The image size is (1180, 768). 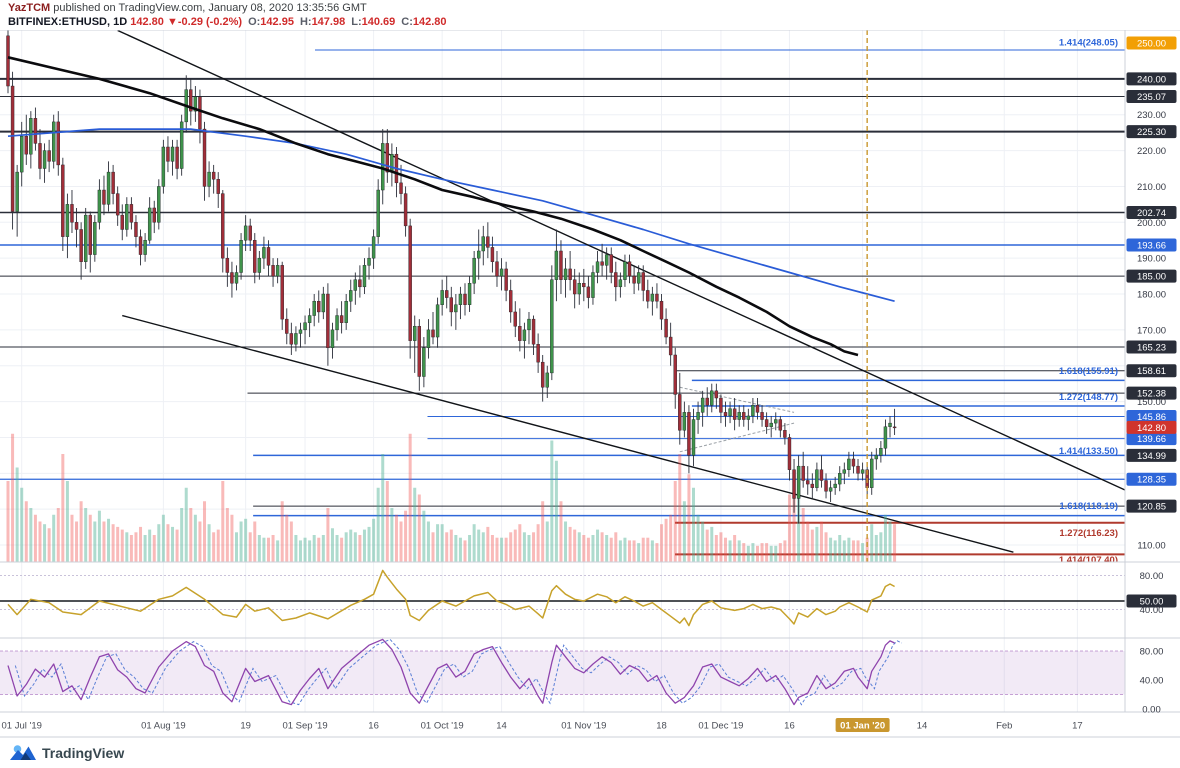 I want to click on stoch-d-line, so click(x=458, y=672).